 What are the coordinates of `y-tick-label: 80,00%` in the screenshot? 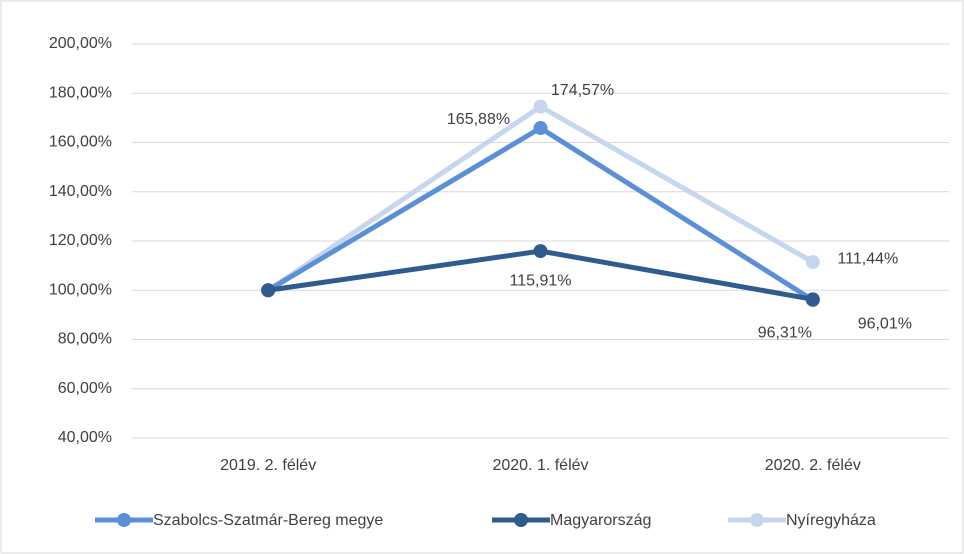 It's located at (85, 339).